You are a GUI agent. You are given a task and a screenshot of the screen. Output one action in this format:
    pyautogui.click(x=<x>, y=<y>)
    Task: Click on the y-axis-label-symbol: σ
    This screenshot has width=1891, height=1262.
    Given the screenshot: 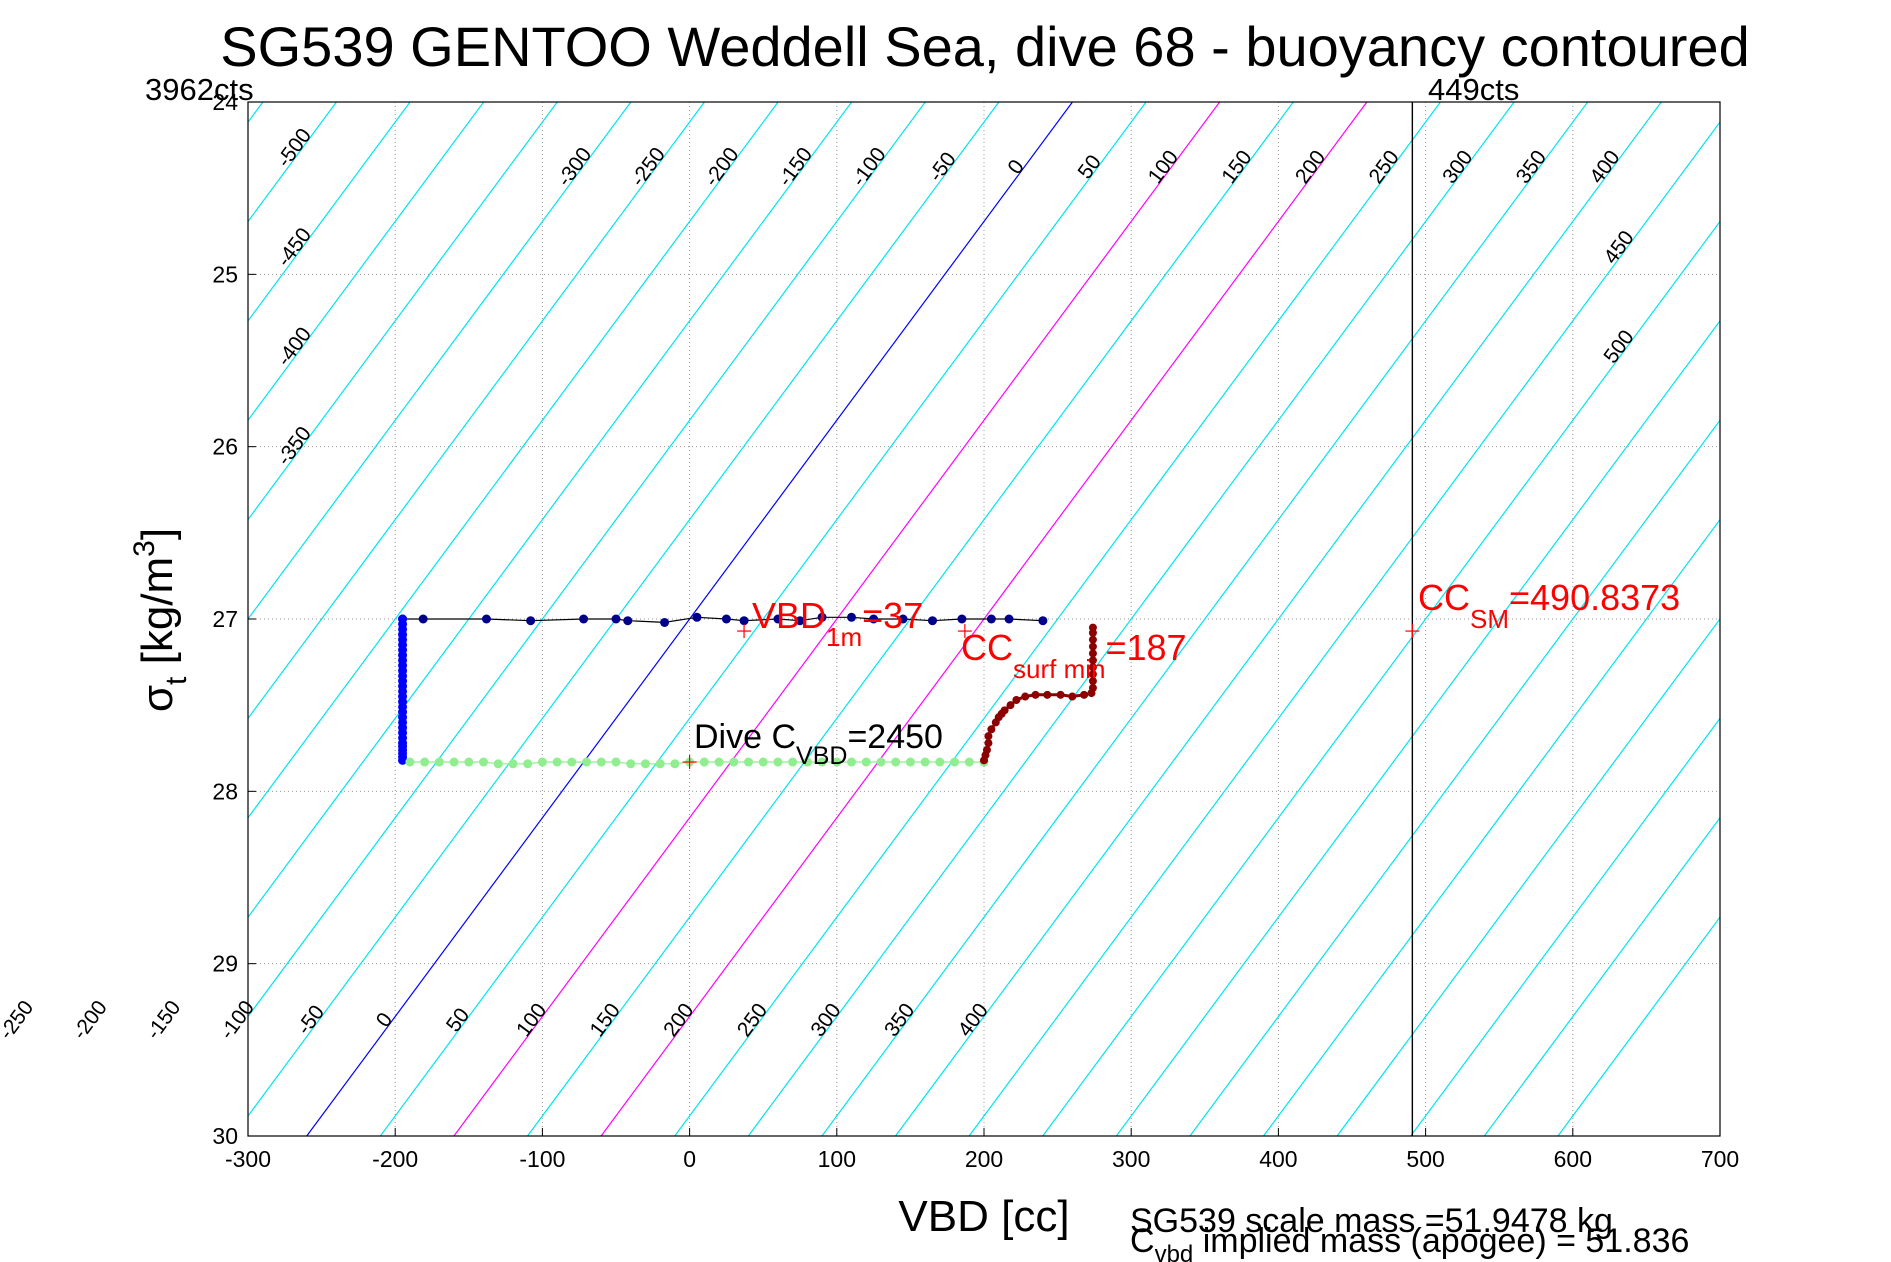 What is the action you would take?
    pyautogui.click(x=157, y=698)
    